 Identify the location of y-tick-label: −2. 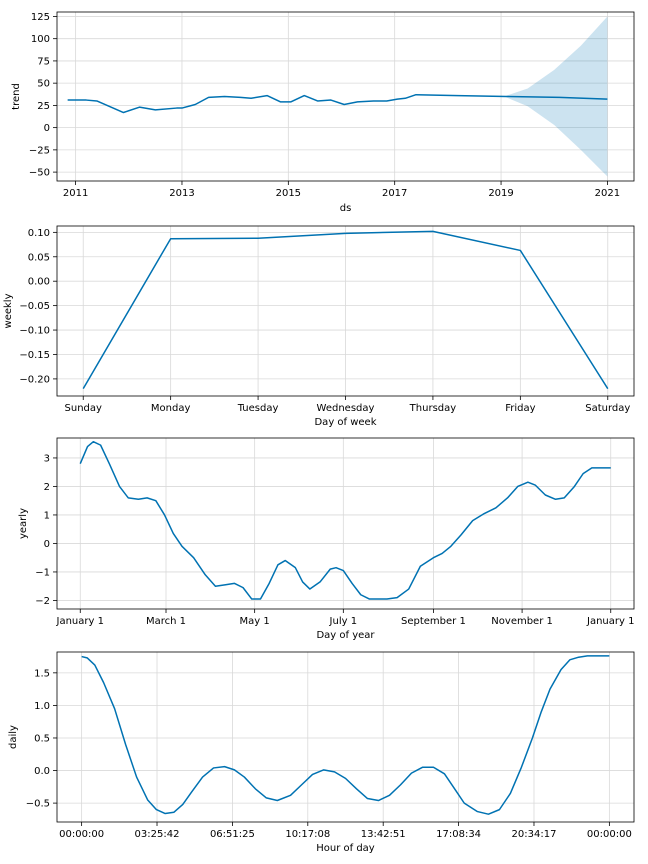
(42, 601).